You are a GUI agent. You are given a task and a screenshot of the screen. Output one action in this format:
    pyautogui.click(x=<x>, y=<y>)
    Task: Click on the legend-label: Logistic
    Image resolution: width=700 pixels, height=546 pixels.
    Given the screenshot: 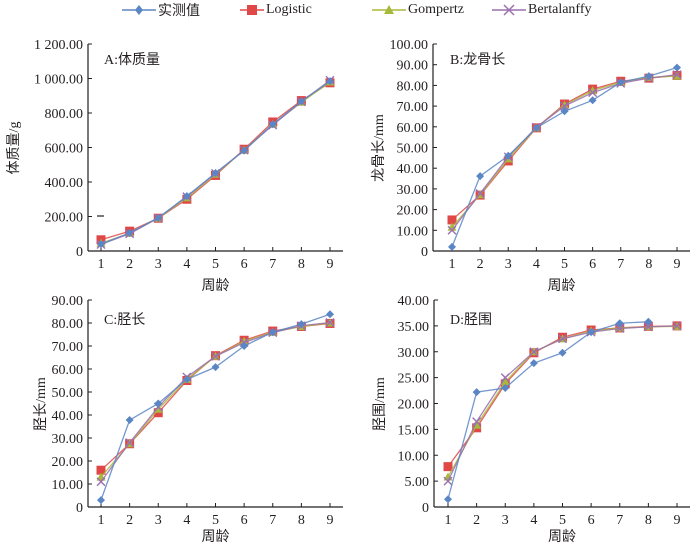 What is the action you would take?
    pyautogui.click(x=289, y=9)
    